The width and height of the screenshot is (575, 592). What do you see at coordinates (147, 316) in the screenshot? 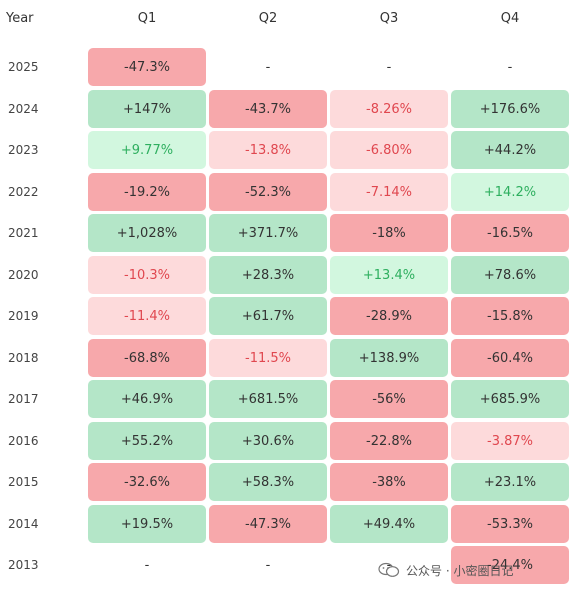
I see `heatmap-cell: -11.4%` at bounding box center [147, 316].